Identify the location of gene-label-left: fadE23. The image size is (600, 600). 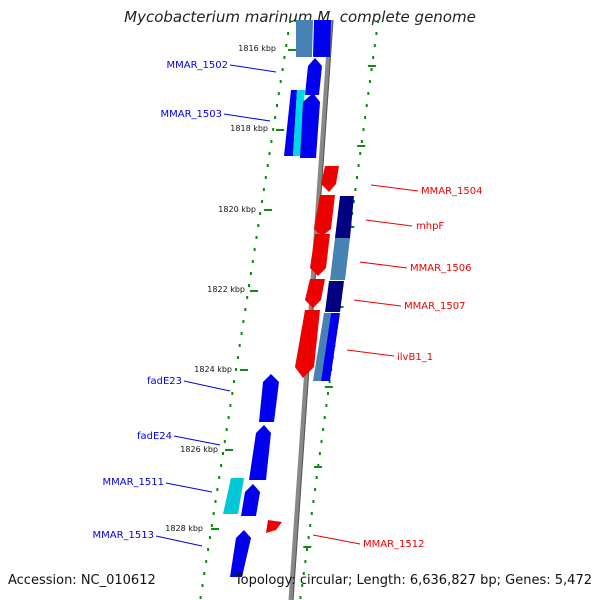
(164, 381).